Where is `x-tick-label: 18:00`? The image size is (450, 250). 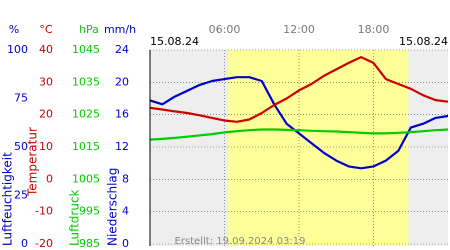 x-tick-label: 18:00 is located at coordinates (374, 29).